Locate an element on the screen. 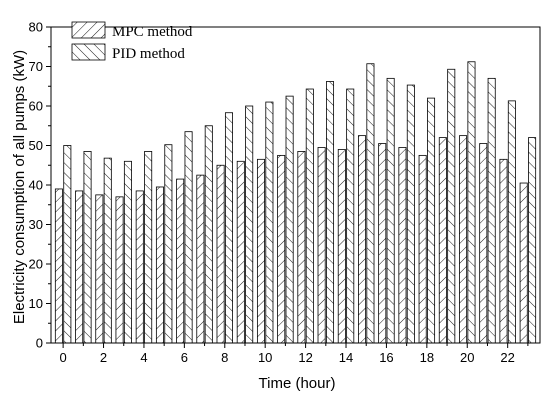  y-tick-label: 80 is located at coordinates (36, 27).